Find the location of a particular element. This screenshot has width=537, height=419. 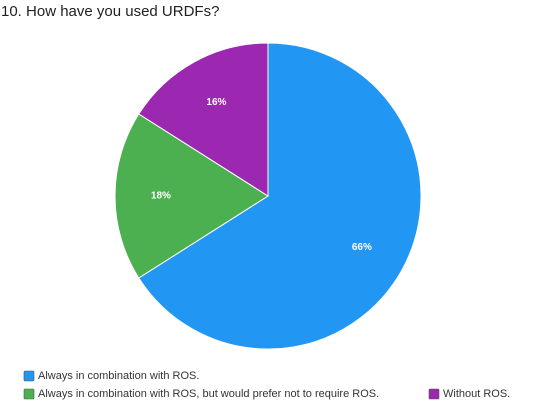

slice-label: 66% is located at coordinates (362, 247).